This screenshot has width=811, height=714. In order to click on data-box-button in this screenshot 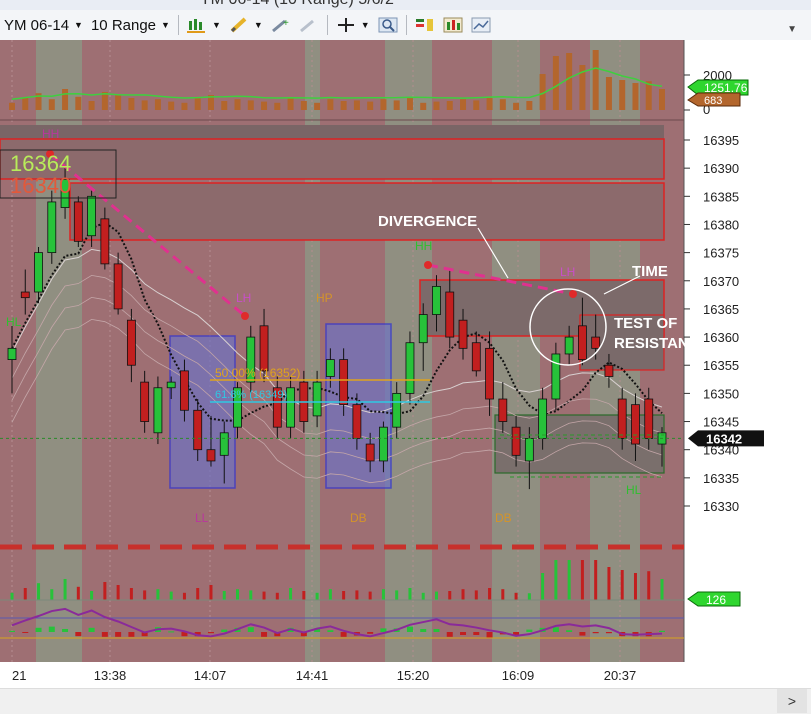, I will do `click(425, 25)`.